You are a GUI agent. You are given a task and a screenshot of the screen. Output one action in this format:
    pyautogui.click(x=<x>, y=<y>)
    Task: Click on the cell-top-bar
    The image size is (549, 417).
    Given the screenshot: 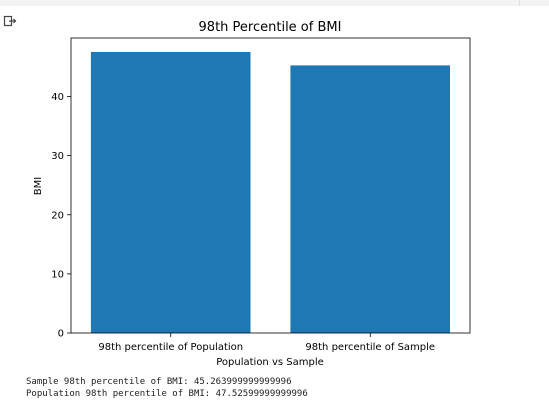 What is the action you would take?
    pyautogui.click(x=274, y=3)
    